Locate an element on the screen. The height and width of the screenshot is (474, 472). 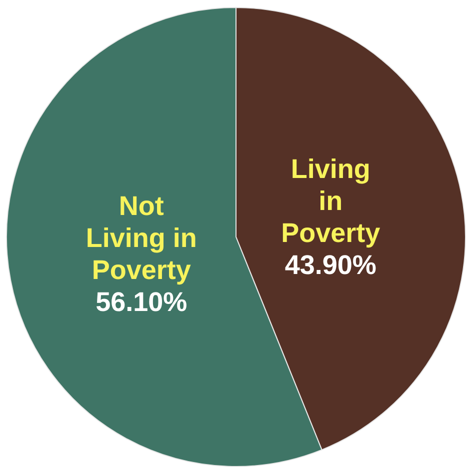
slice-label: Not Living in Poverty is located at coordinates (141, 237).